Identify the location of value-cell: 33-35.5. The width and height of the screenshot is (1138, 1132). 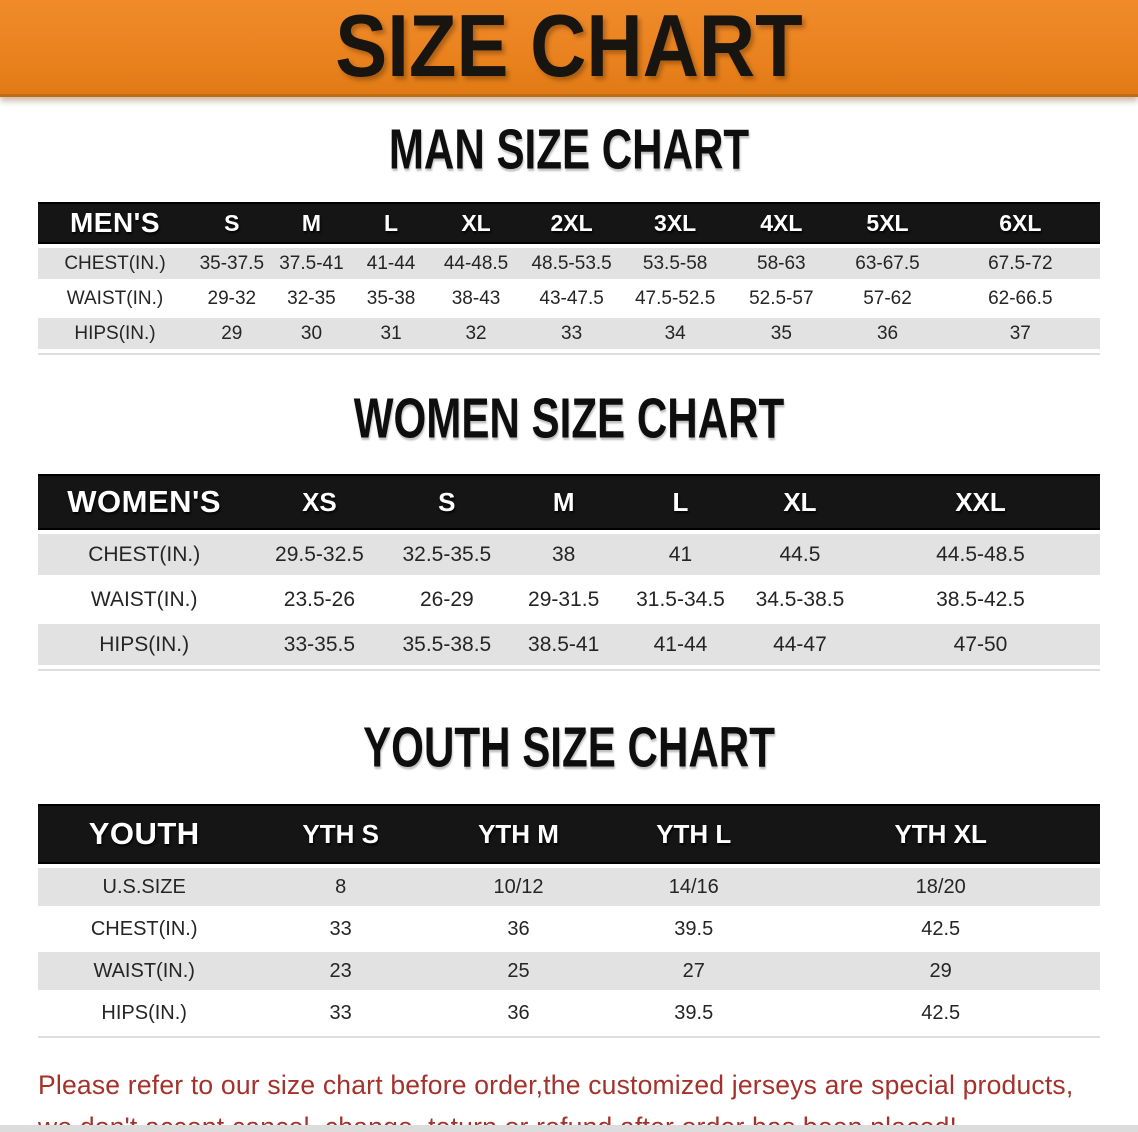
(319, 644).